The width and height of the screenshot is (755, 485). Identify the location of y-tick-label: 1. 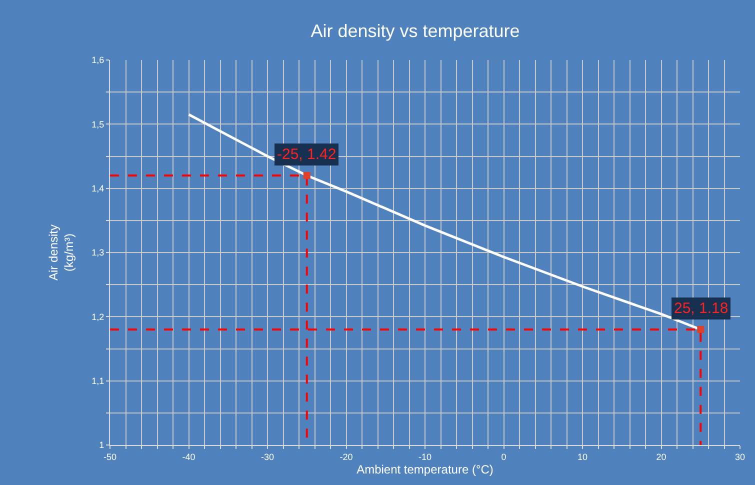
(101, 445).